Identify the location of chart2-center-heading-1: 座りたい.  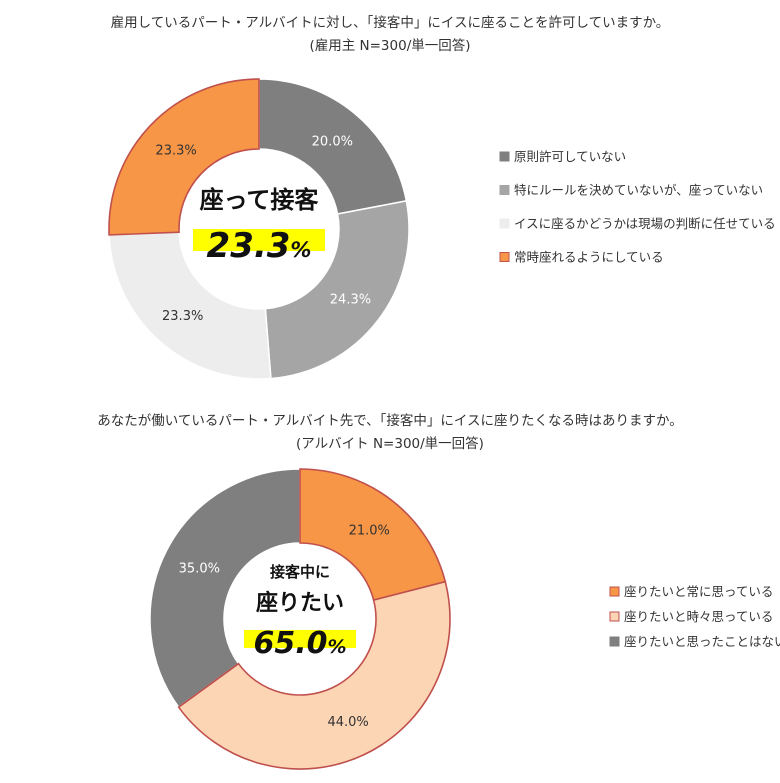
(300, 603).